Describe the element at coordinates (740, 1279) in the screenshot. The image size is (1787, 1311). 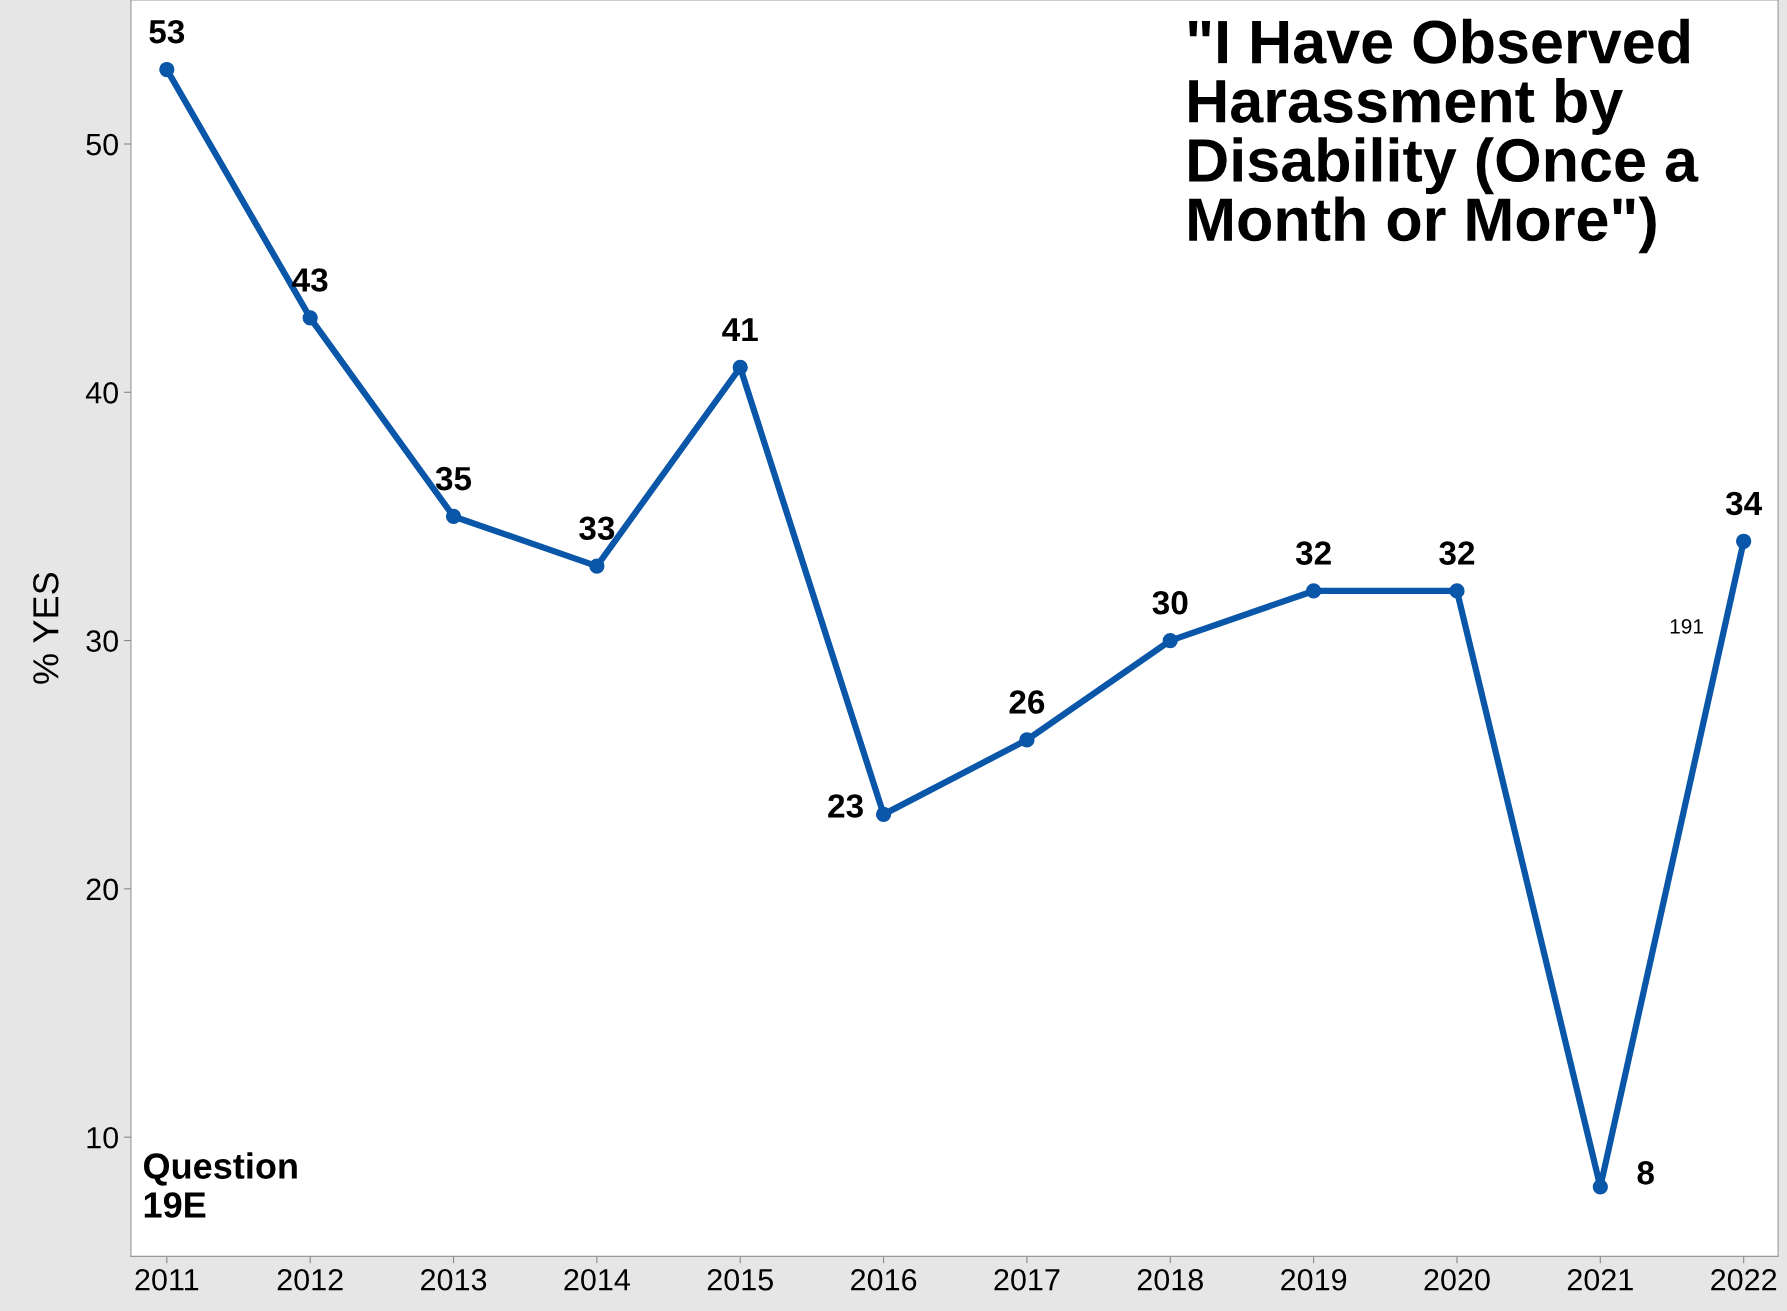
I see `x-tick-label: 2015` at that location.